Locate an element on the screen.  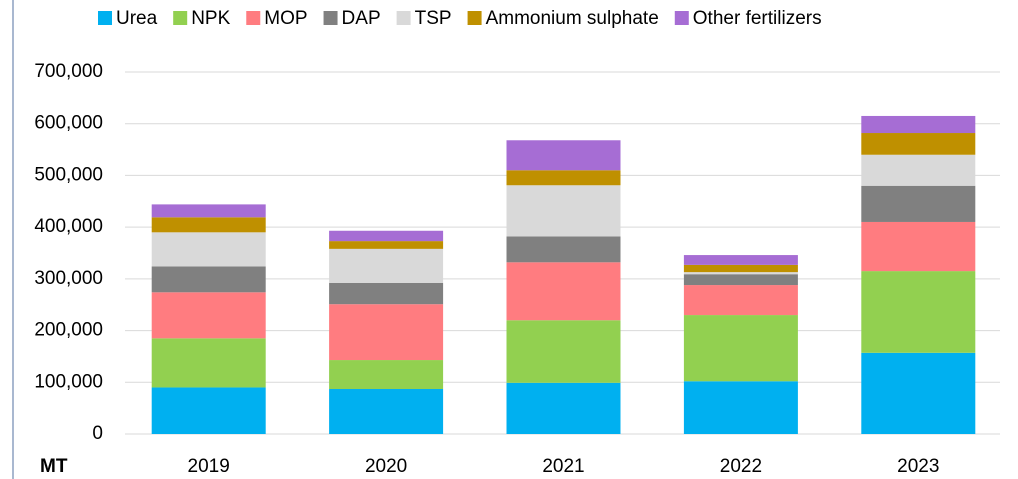
x-tick-label: 2020 is located at coordinates (386, 466).